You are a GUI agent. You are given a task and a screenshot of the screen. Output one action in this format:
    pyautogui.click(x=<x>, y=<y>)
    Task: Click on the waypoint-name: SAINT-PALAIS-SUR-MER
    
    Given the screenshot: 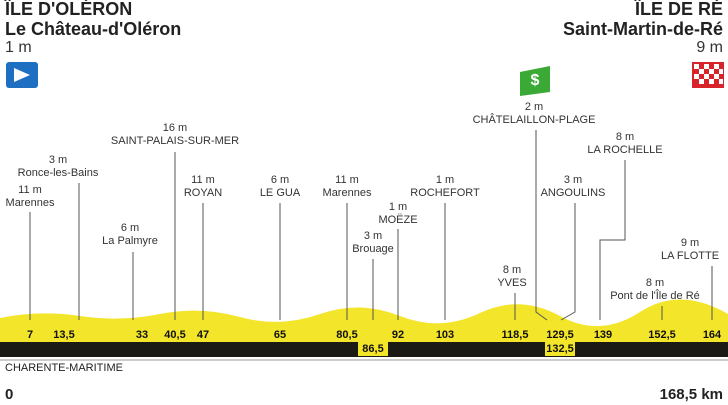 What is the action you would take?
    pyautogui.click(x=175, y=141)
    